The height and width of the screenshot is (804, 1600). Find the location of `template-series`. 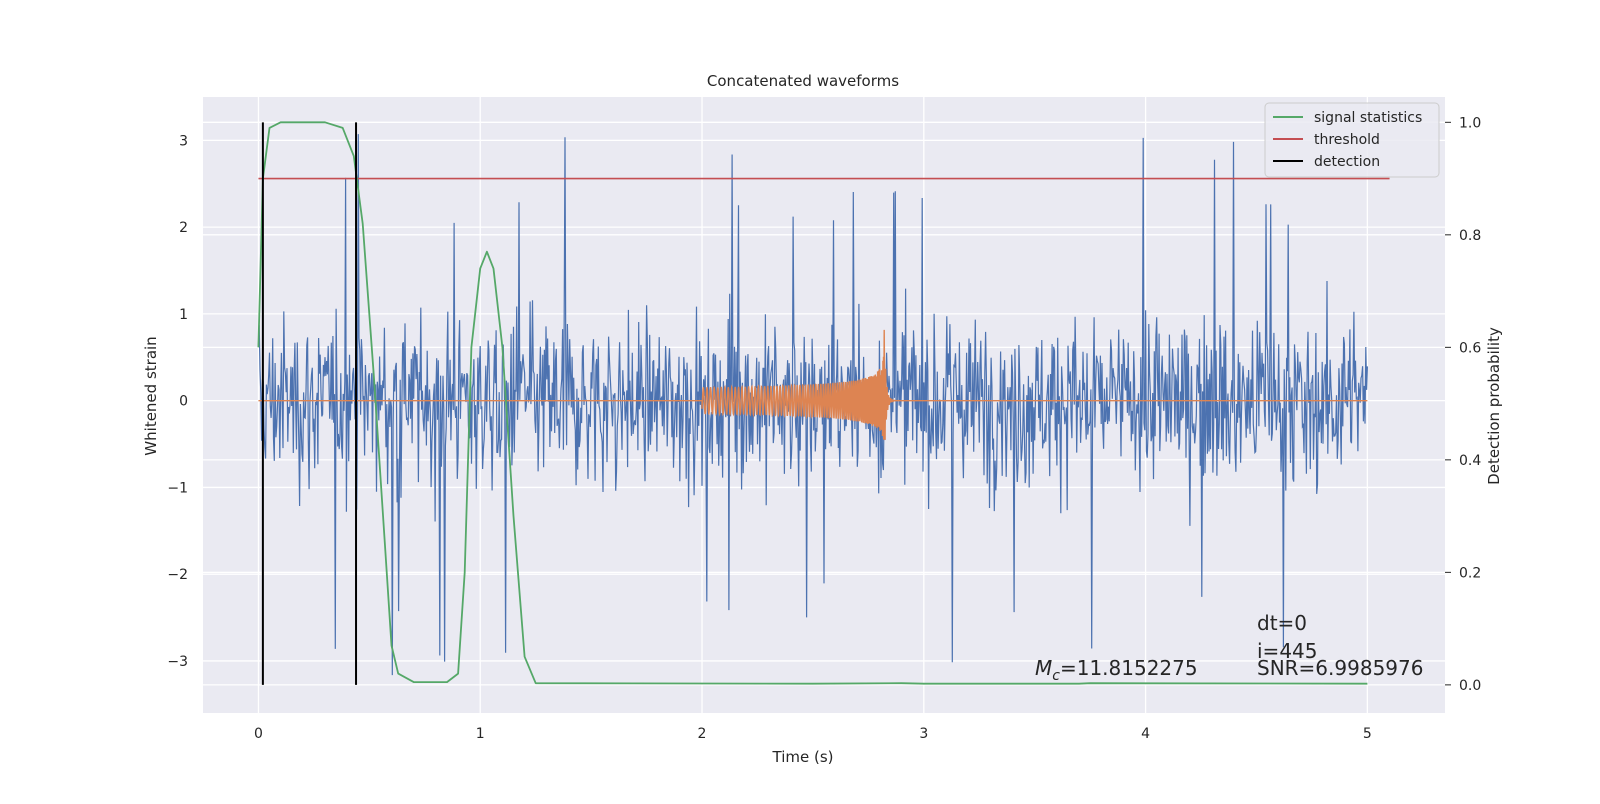

template-series is located at coordinates (813, 385).